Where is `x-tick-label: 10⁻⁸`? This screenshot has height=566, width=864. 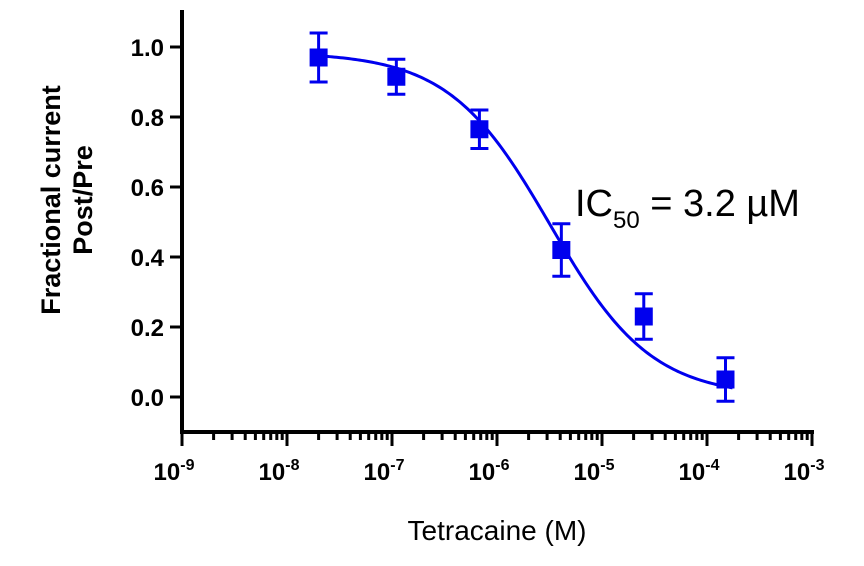 x-tick-label: 10⁻⁸ is located at coordinates (279, 471).